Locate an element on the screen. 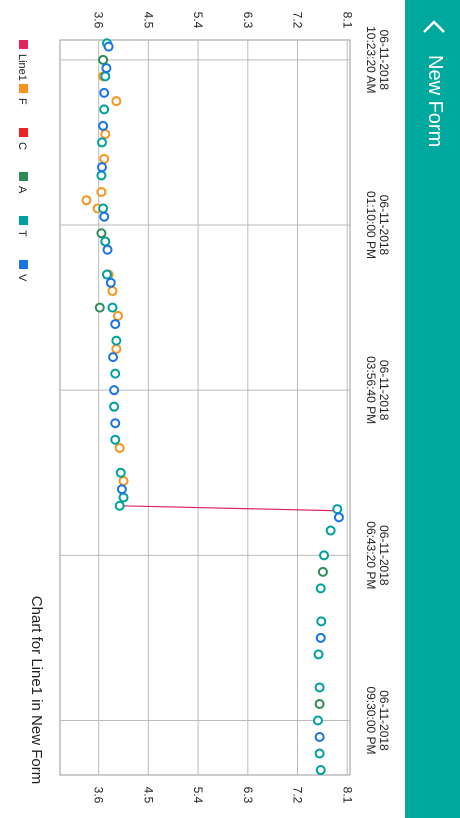  x-tick-label: 06-11-2018 09:30:00 PM is located at coordinates (377, 720).